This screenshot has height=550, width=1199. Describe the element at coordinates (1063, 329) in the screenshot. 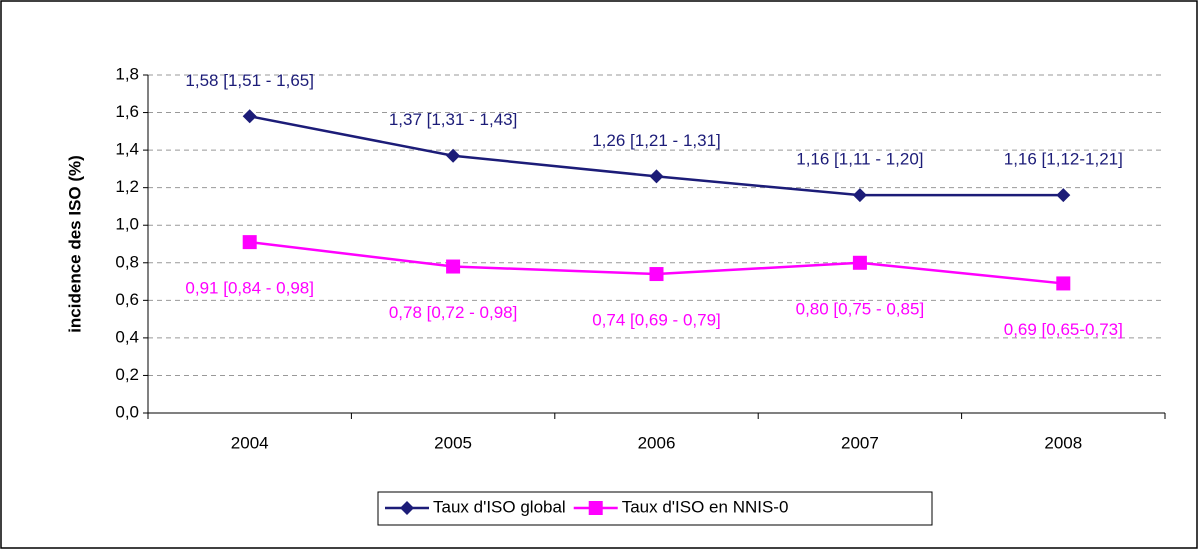

I see `data-label: 0,69 [0,65-0,73]` at that location.